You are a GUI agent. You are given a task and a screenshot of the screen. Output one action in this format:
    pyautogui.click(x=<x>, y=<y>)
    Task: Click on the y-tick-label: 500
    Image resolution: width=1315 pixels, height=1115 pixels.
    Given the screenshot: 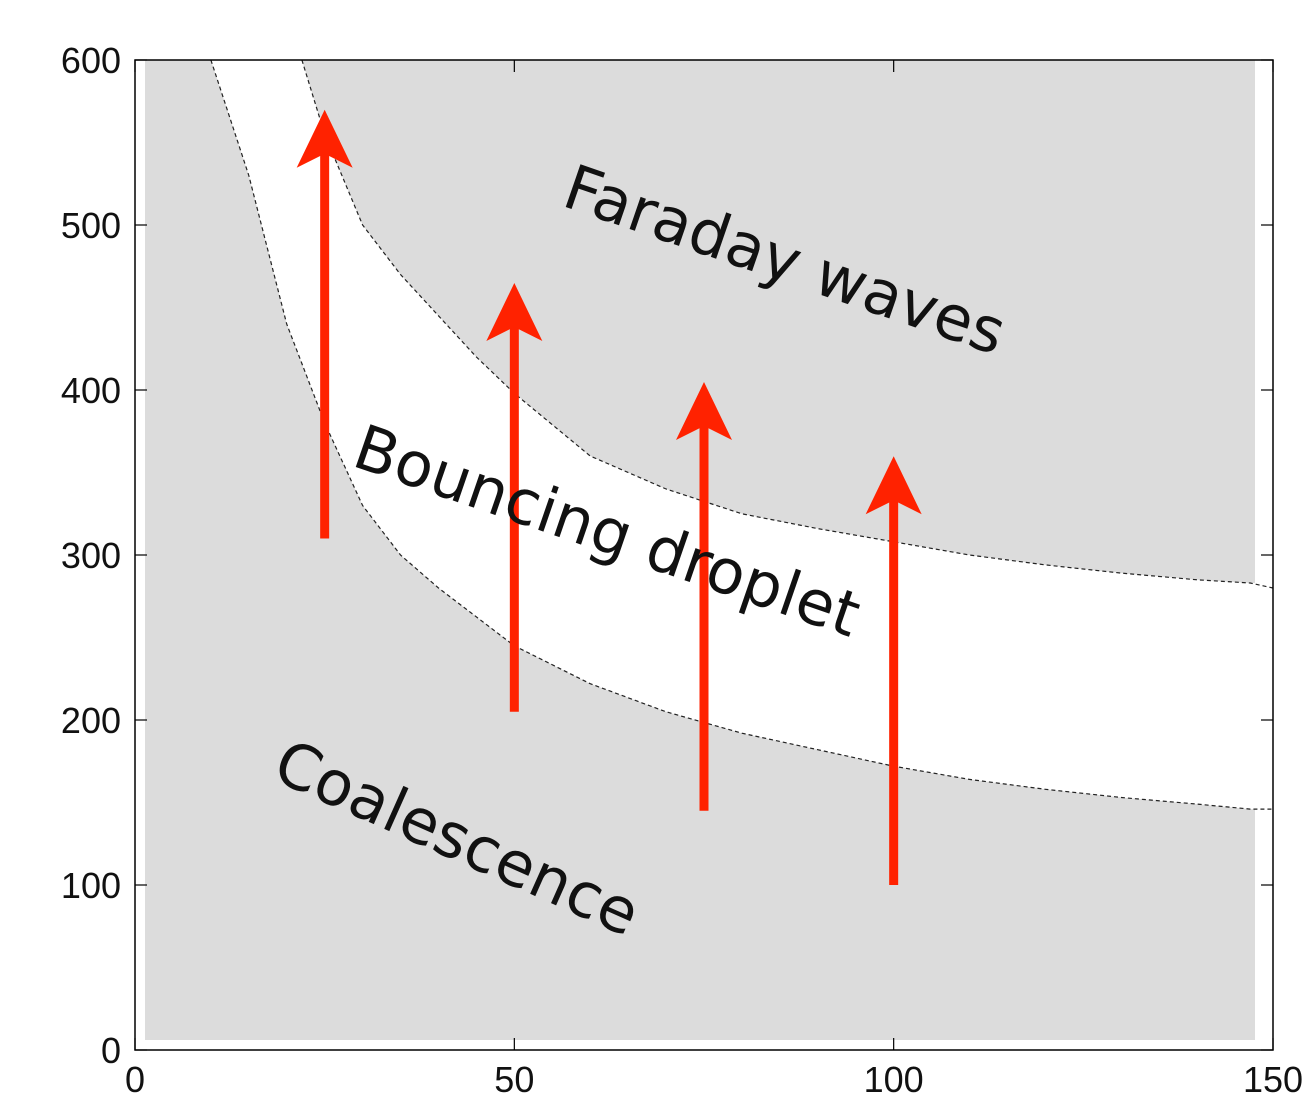 What is the action you would take?
    pyautogui.click(x=91, y=225)
    